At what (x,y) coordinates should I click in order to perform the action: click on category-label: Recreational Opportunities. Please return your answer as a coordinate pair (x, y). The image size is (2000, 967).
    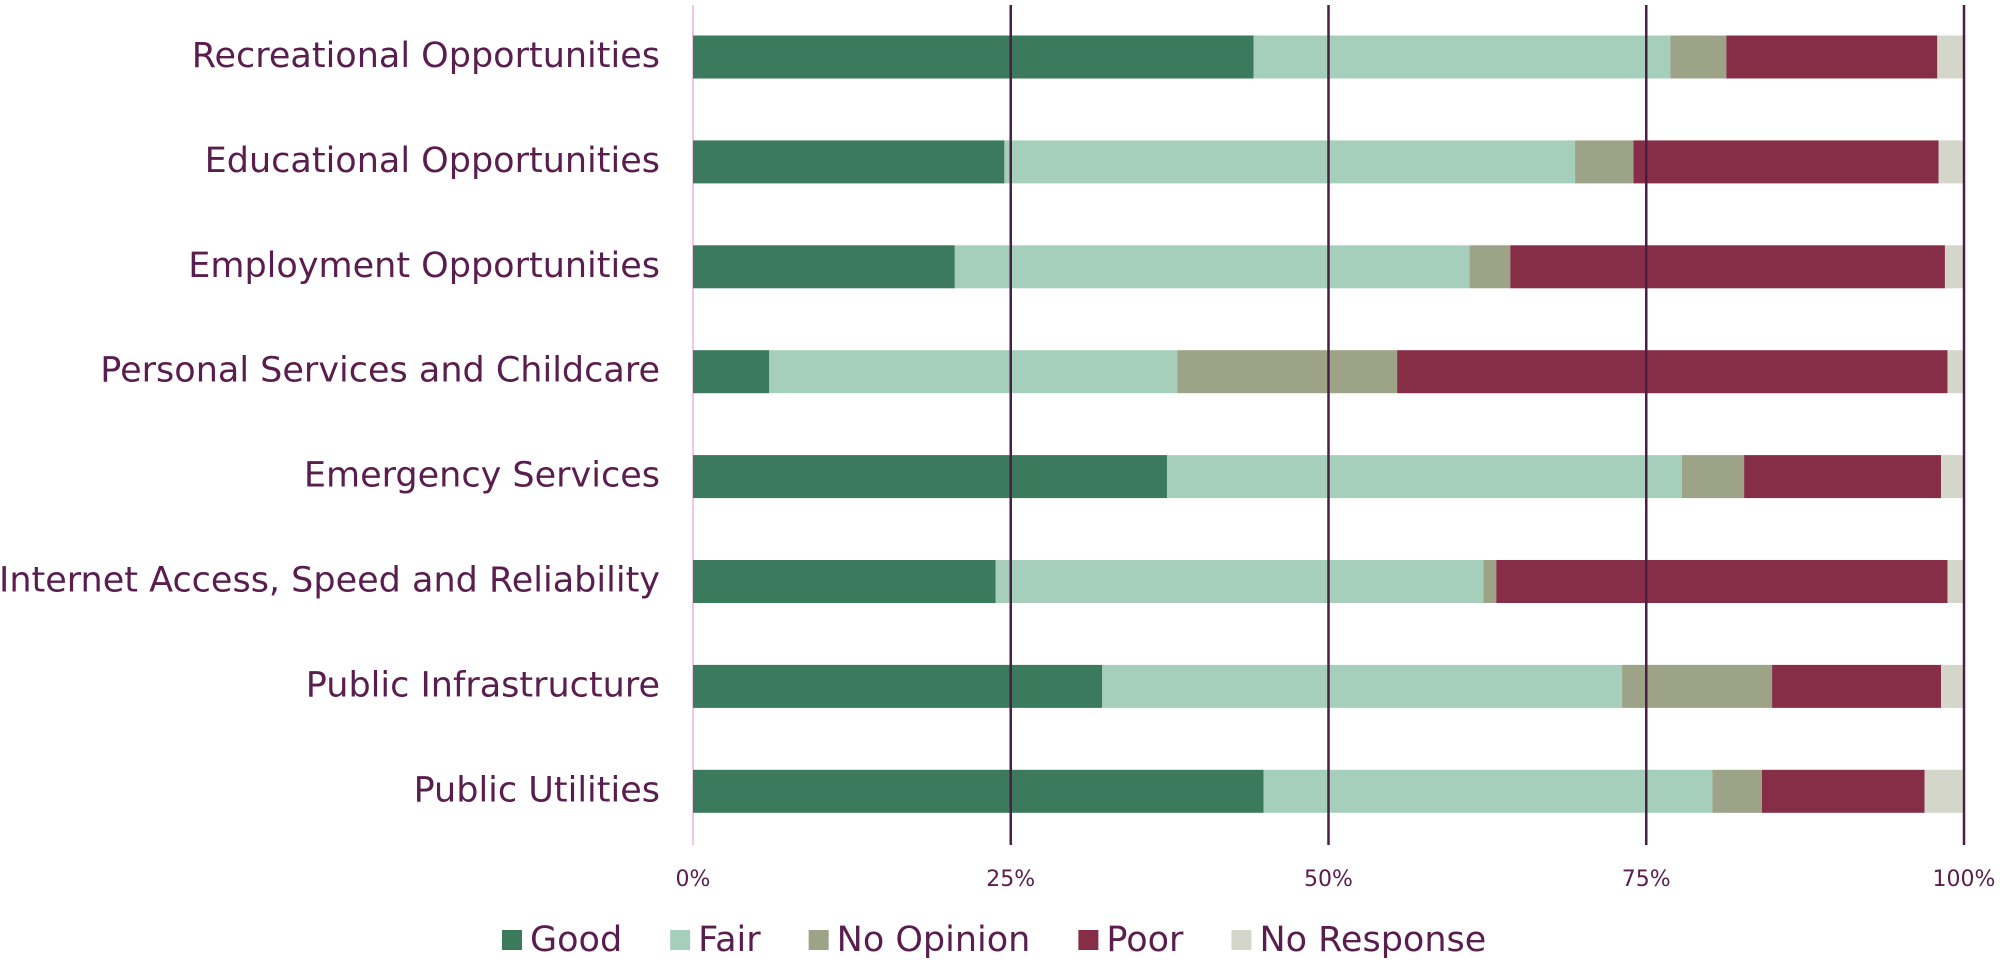
    Looking at the image, I should click on (426, 56).